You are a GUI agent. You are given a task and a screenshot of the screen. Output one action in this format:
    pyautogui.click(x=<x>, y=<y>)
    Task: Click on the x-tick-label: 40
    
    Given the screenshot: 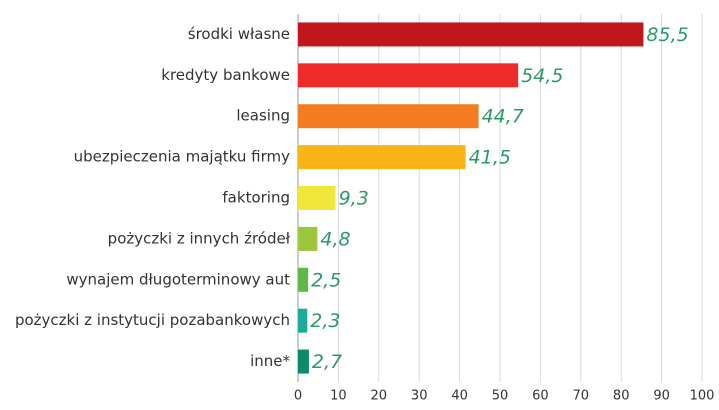 What is the action you would take?
    pyautogui.click(x=459, y=396)
    